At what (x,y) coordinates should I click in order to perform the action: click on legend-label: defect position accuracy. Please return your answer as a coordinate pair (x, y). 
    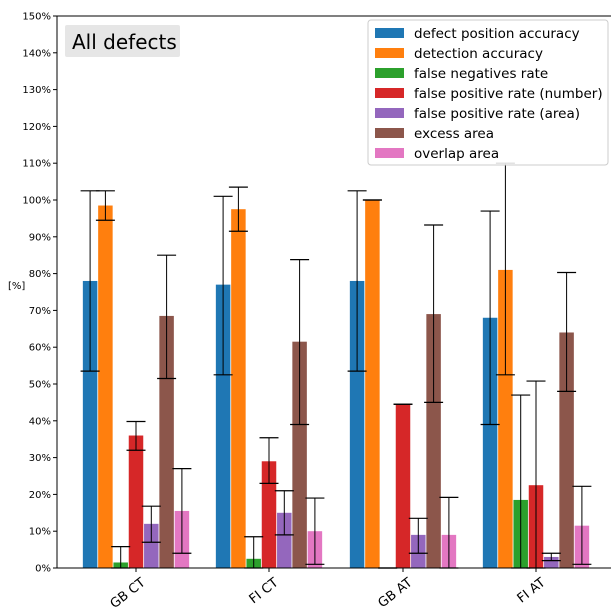
    Looking at the image, I should click on (497, 34).